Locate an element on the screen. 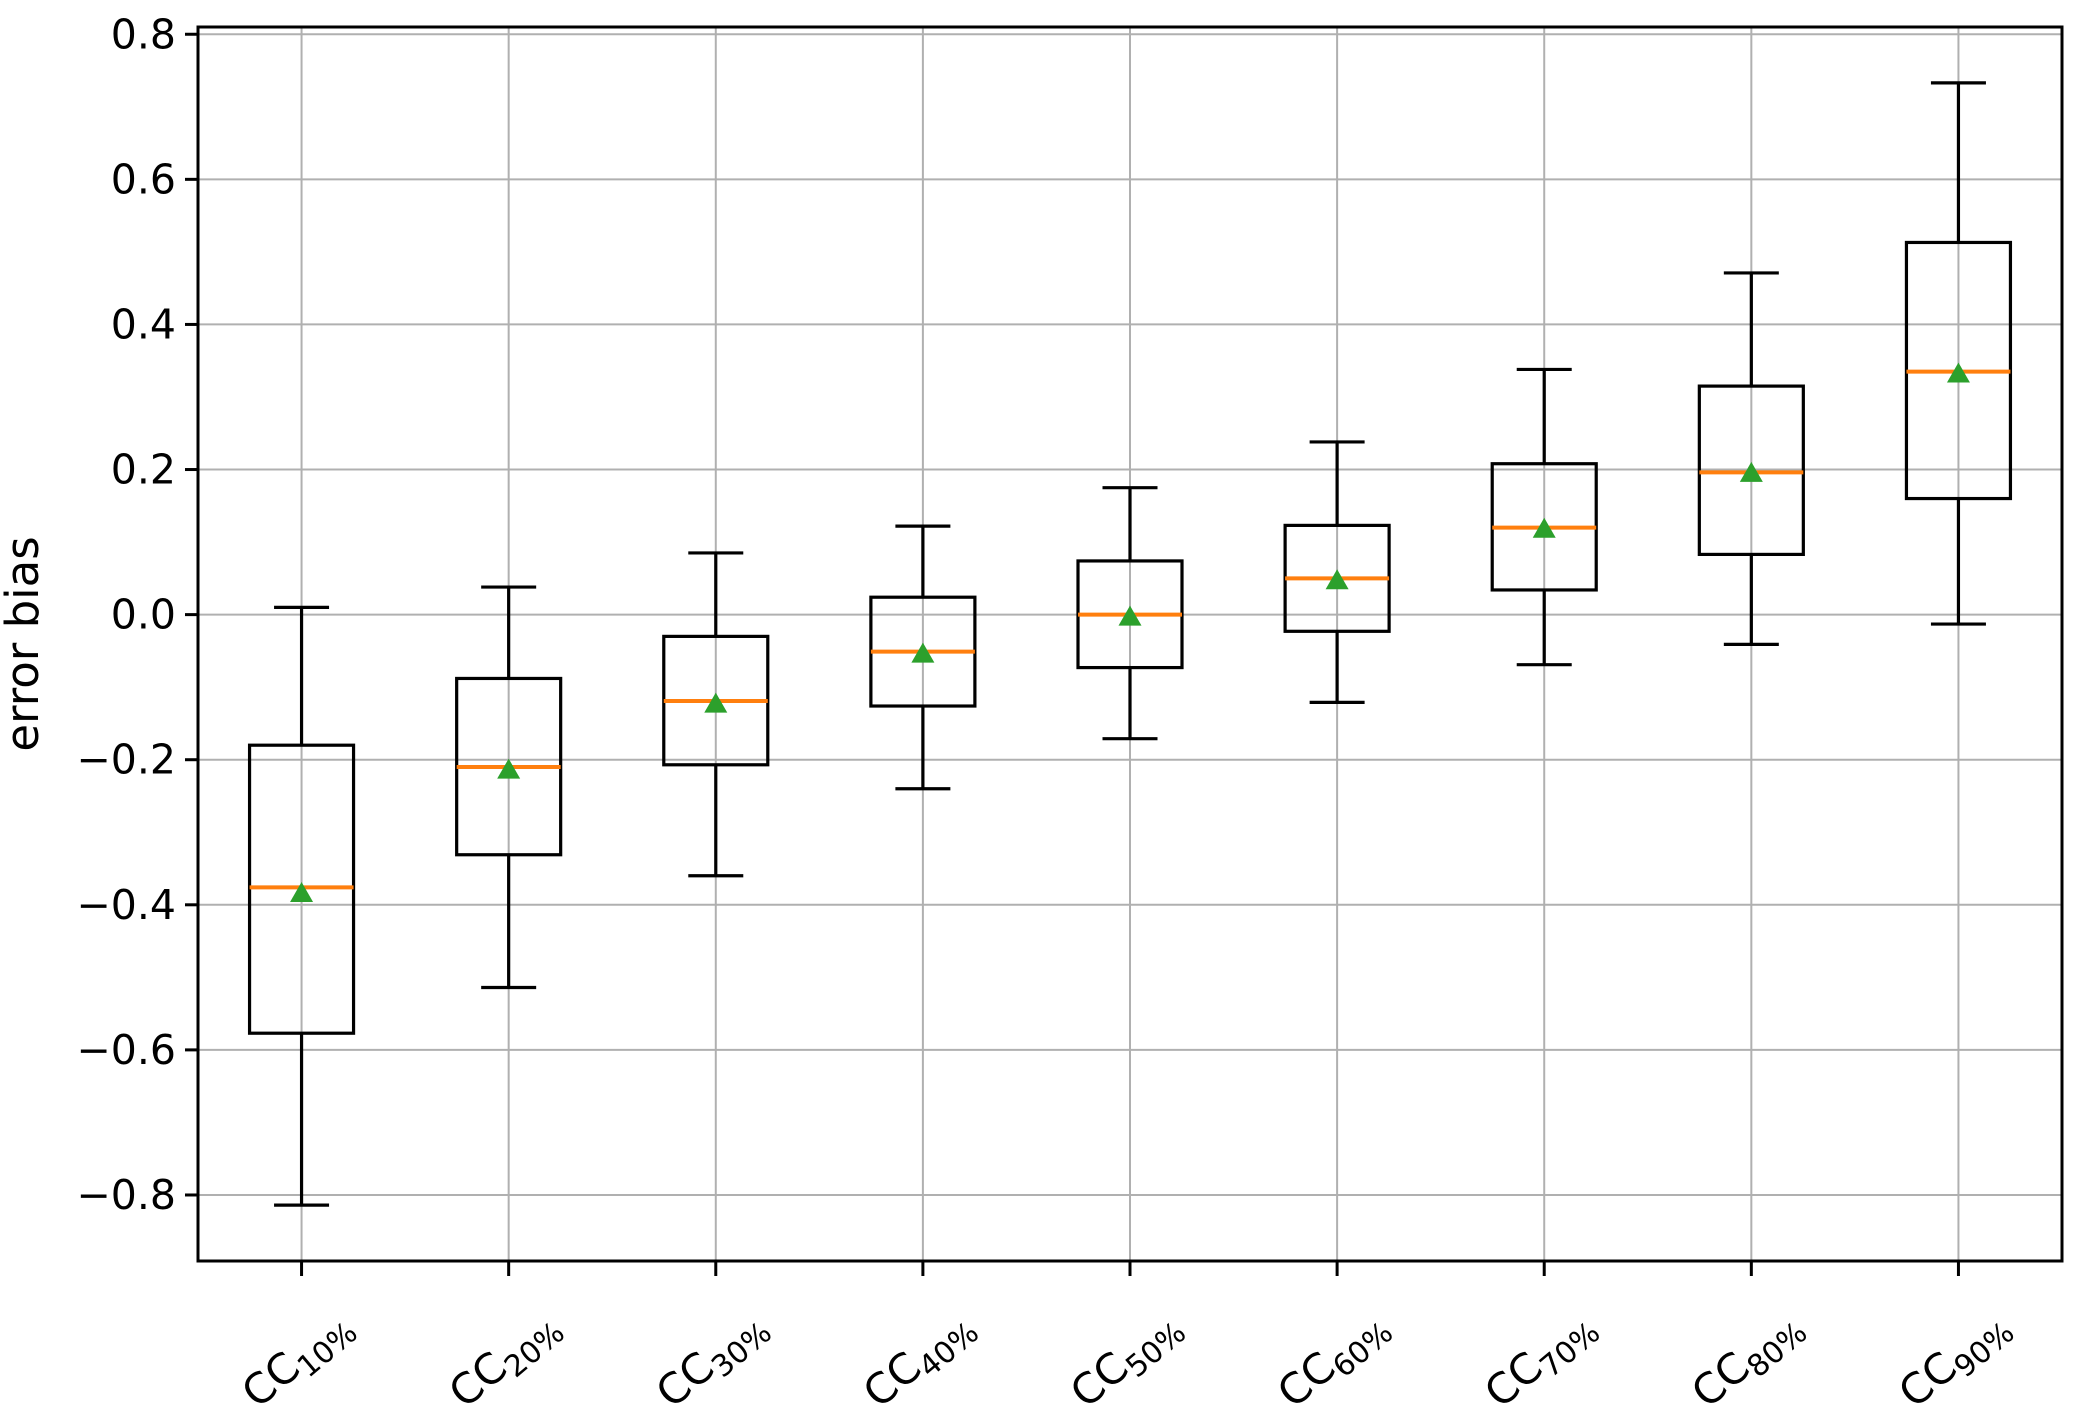 The height and width of the screenshot is (1428, 2081). y-axis-label: error bias is located at coordinates (24, 643).